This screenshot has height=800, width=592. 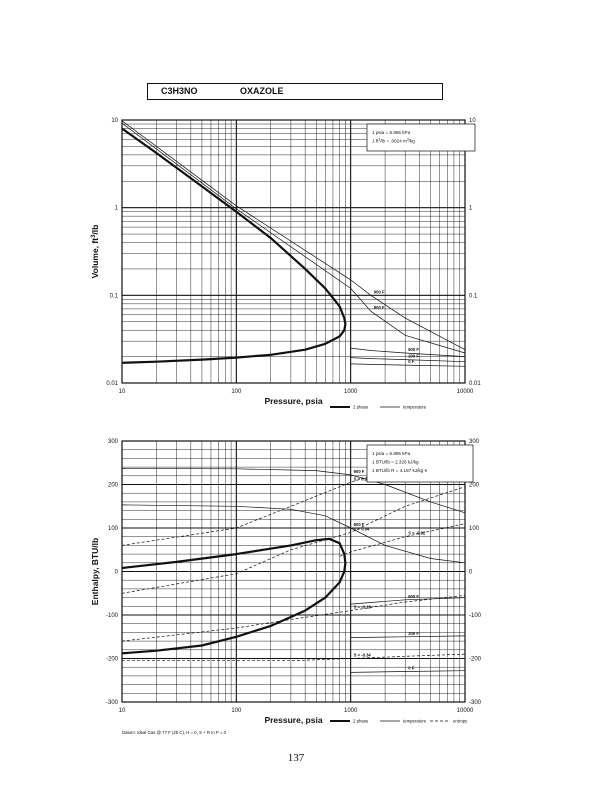 I want to click on y-tick-label-right: 100, so click(x=474, y=529).